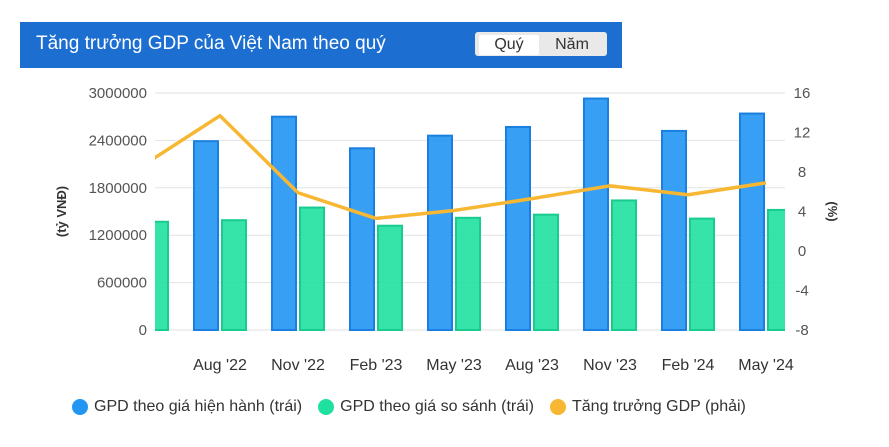 The width and height of the screenshot is (889, 447). What do you see at coordinates (766, 365) in the screenshot?
I see `x-tick-label: May '24` at bounding box center [766, 365].